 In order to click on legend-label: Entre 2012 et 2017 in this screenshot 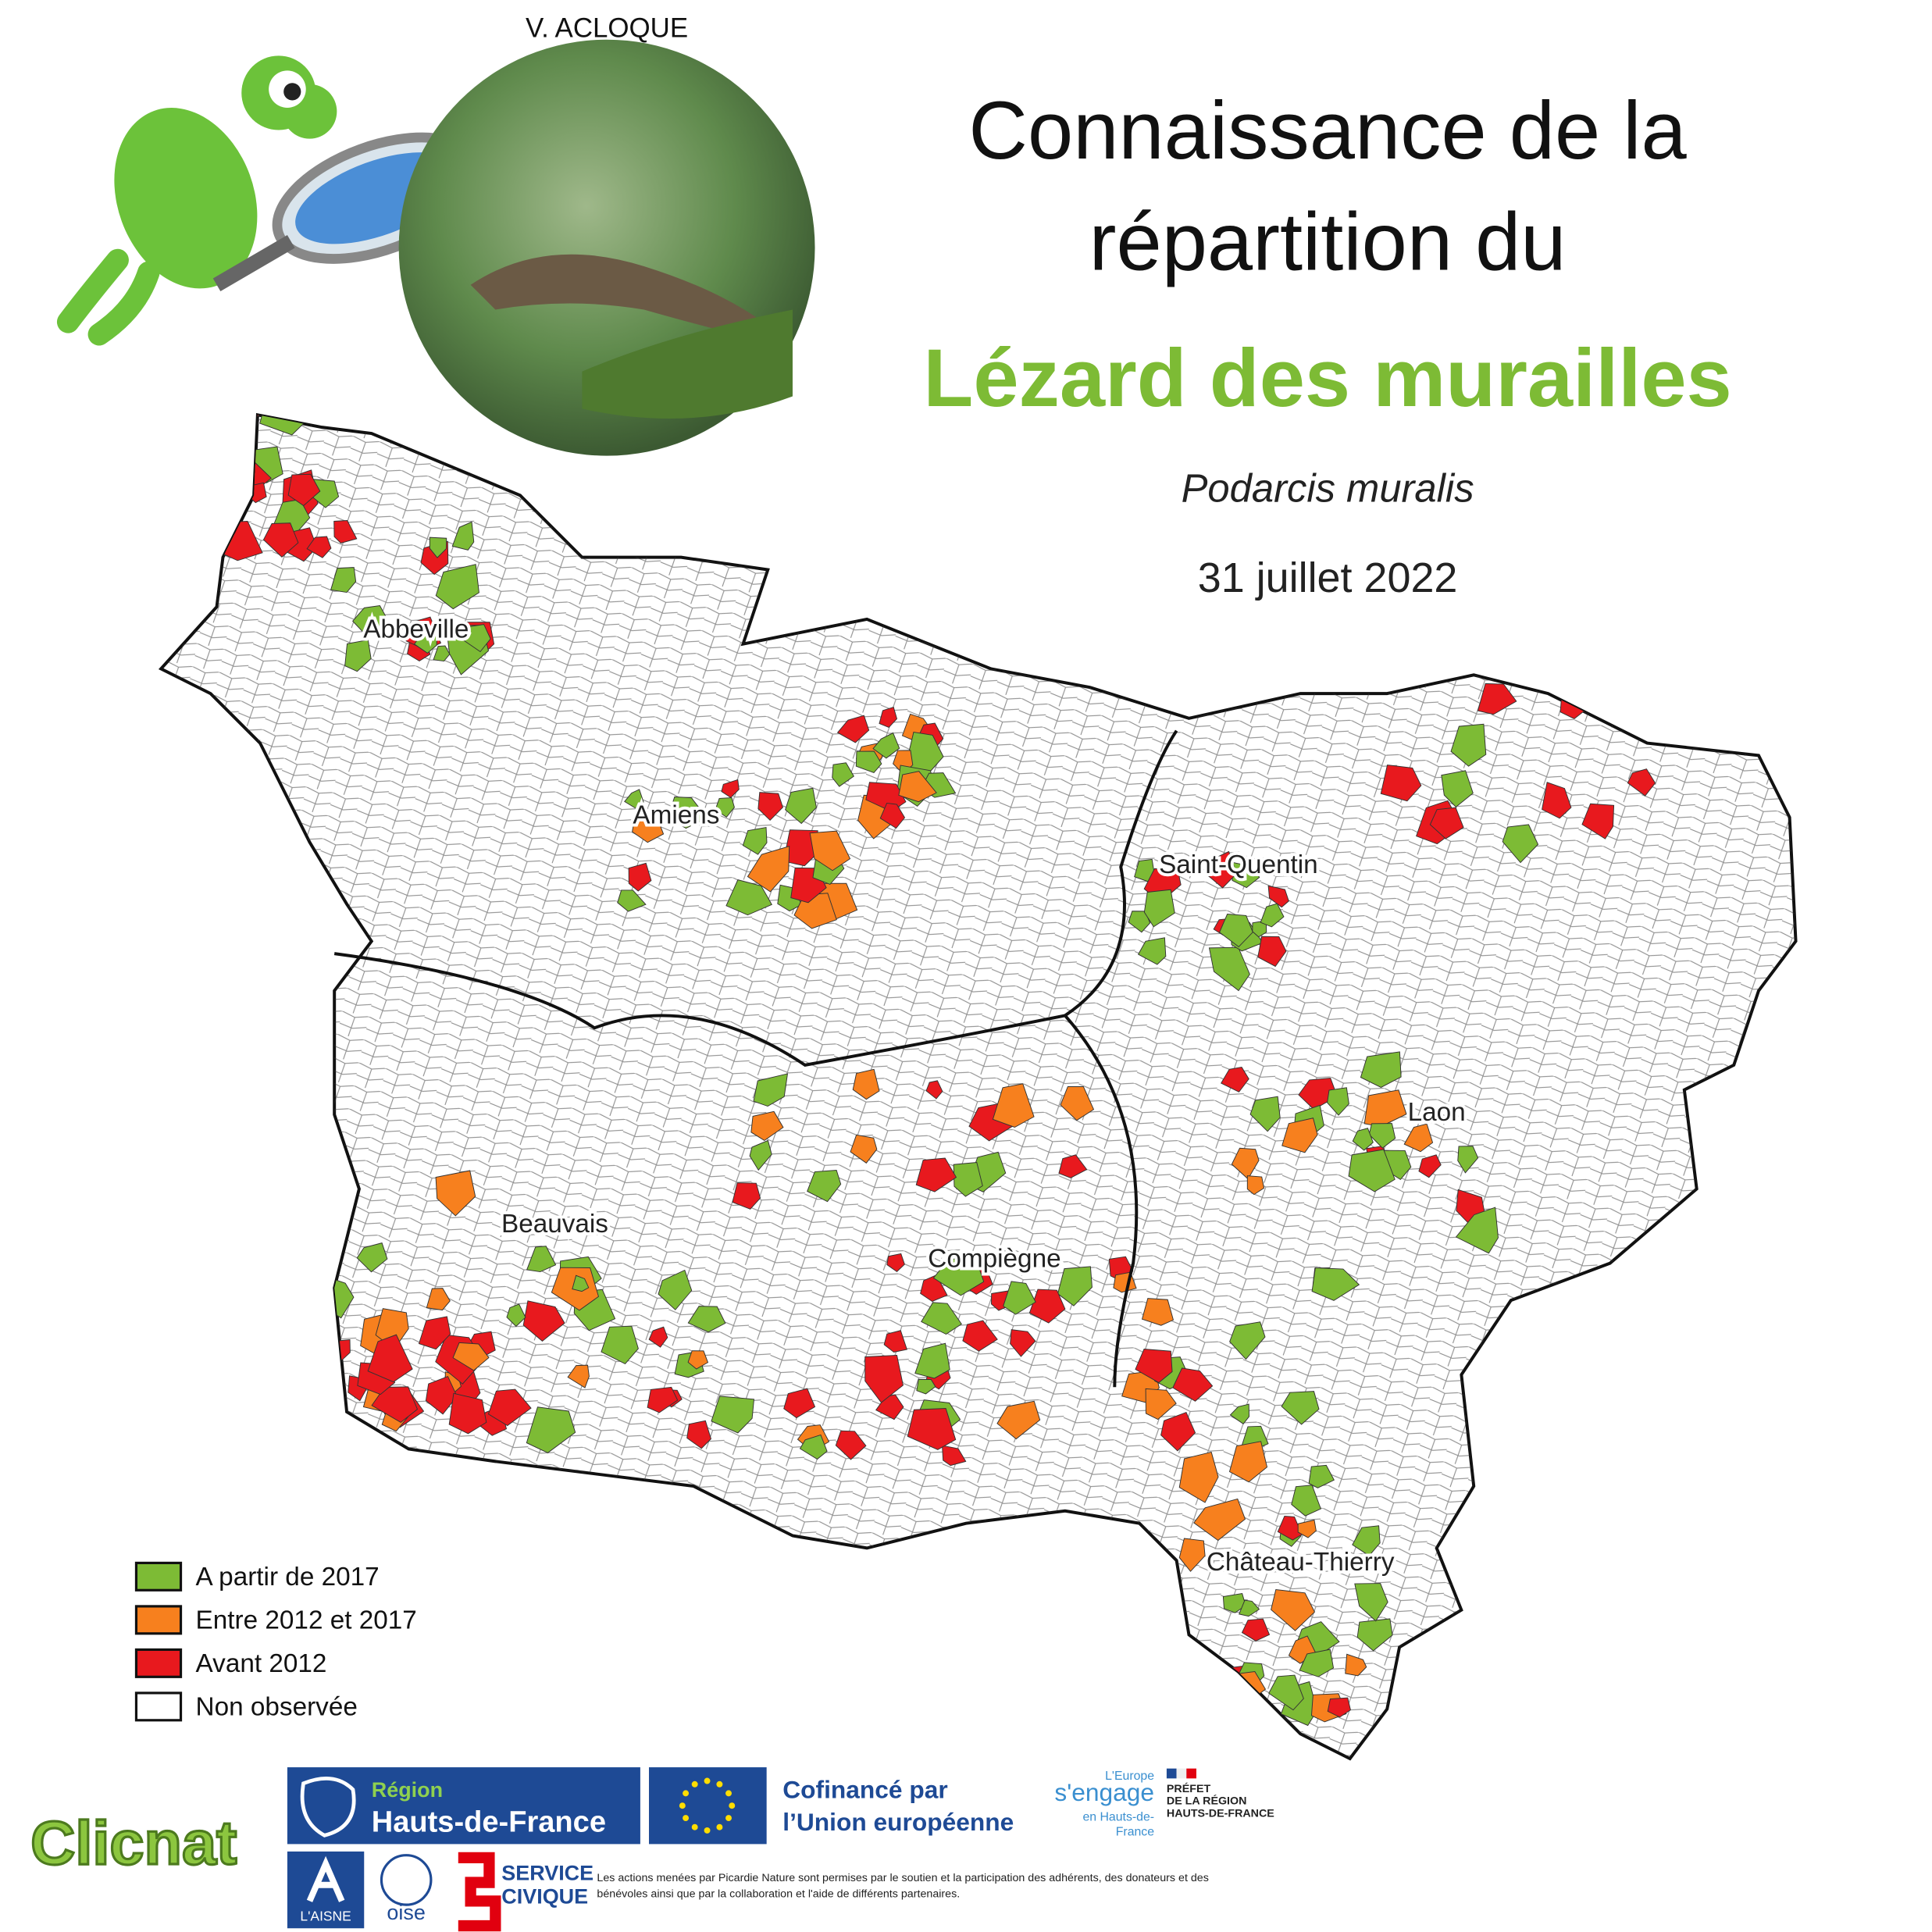, I will do `click(306, 1620)`.